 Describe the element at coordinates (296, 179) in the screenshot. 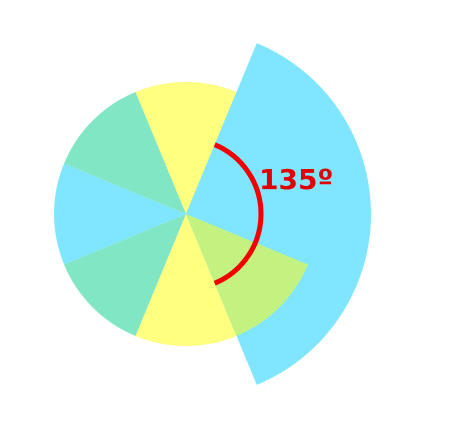

I see `angle-label: 135º` at that location.